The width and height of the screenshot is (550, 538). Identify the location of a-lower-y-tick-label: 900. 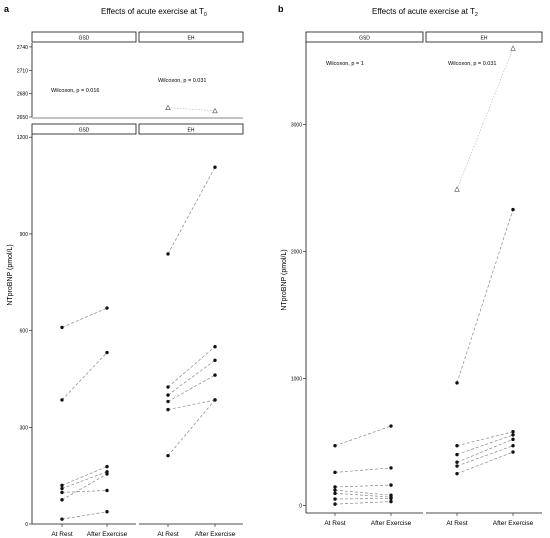
(24, 235).